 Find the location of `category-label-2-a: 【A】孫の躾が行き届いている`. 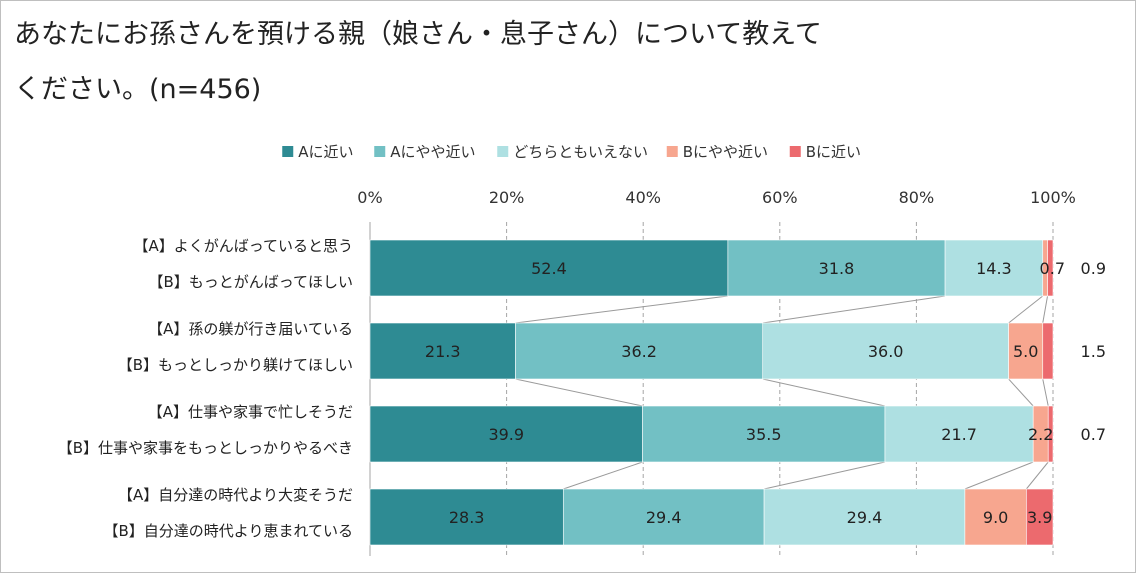

category-label-2-a: 【A】孫の躾が行き届いている is located at coordinates (250, 329).